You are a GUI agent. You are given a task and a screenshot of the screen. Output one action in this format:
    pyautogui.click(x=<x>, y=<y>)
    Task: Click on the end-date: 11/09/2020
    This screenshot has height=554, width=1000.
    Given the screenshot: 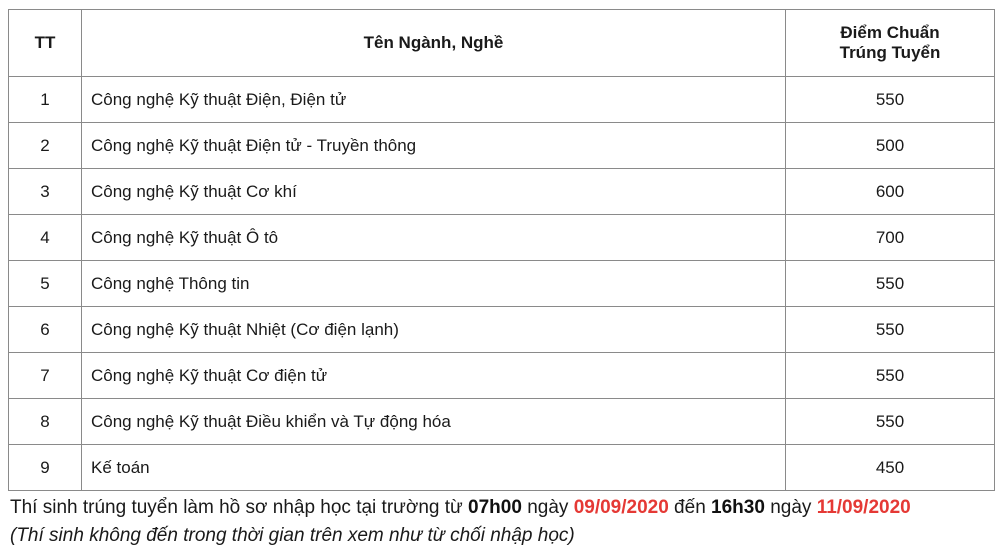 What is the action you would take?
    pyautogui.click(x=863, y=507)
    